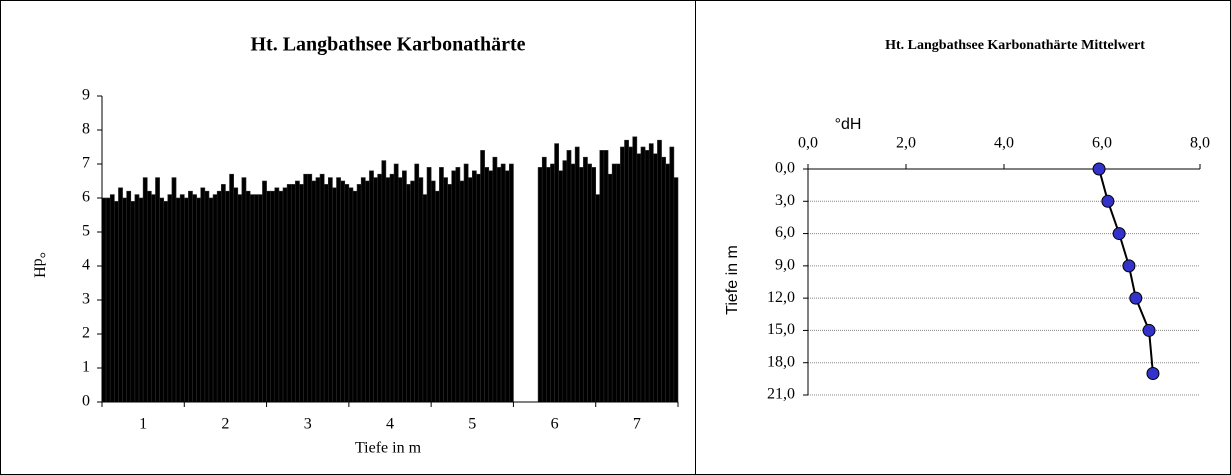 Image resolution: width=1231 pixels, height=475 pixels. What do you see at coordinates (808, 143) in the screenshot?
I see `x-tick-label: 0,0` at bounding box center [808, 143].